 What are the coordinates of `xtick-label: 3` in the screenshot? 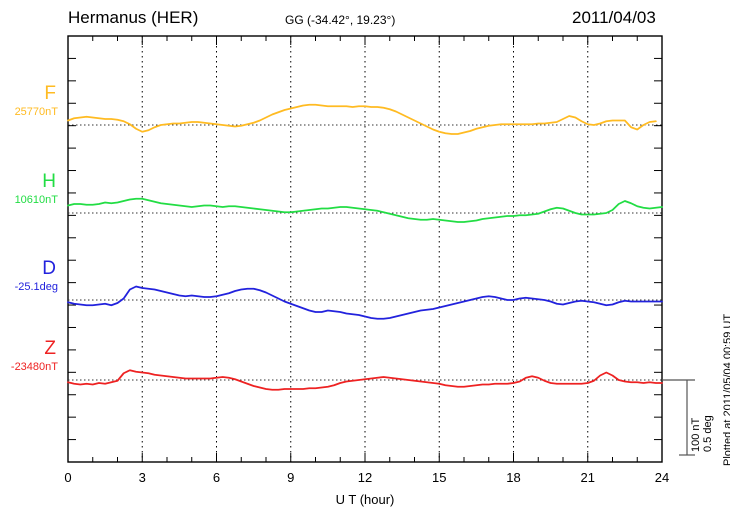 It's located at (142, 477).